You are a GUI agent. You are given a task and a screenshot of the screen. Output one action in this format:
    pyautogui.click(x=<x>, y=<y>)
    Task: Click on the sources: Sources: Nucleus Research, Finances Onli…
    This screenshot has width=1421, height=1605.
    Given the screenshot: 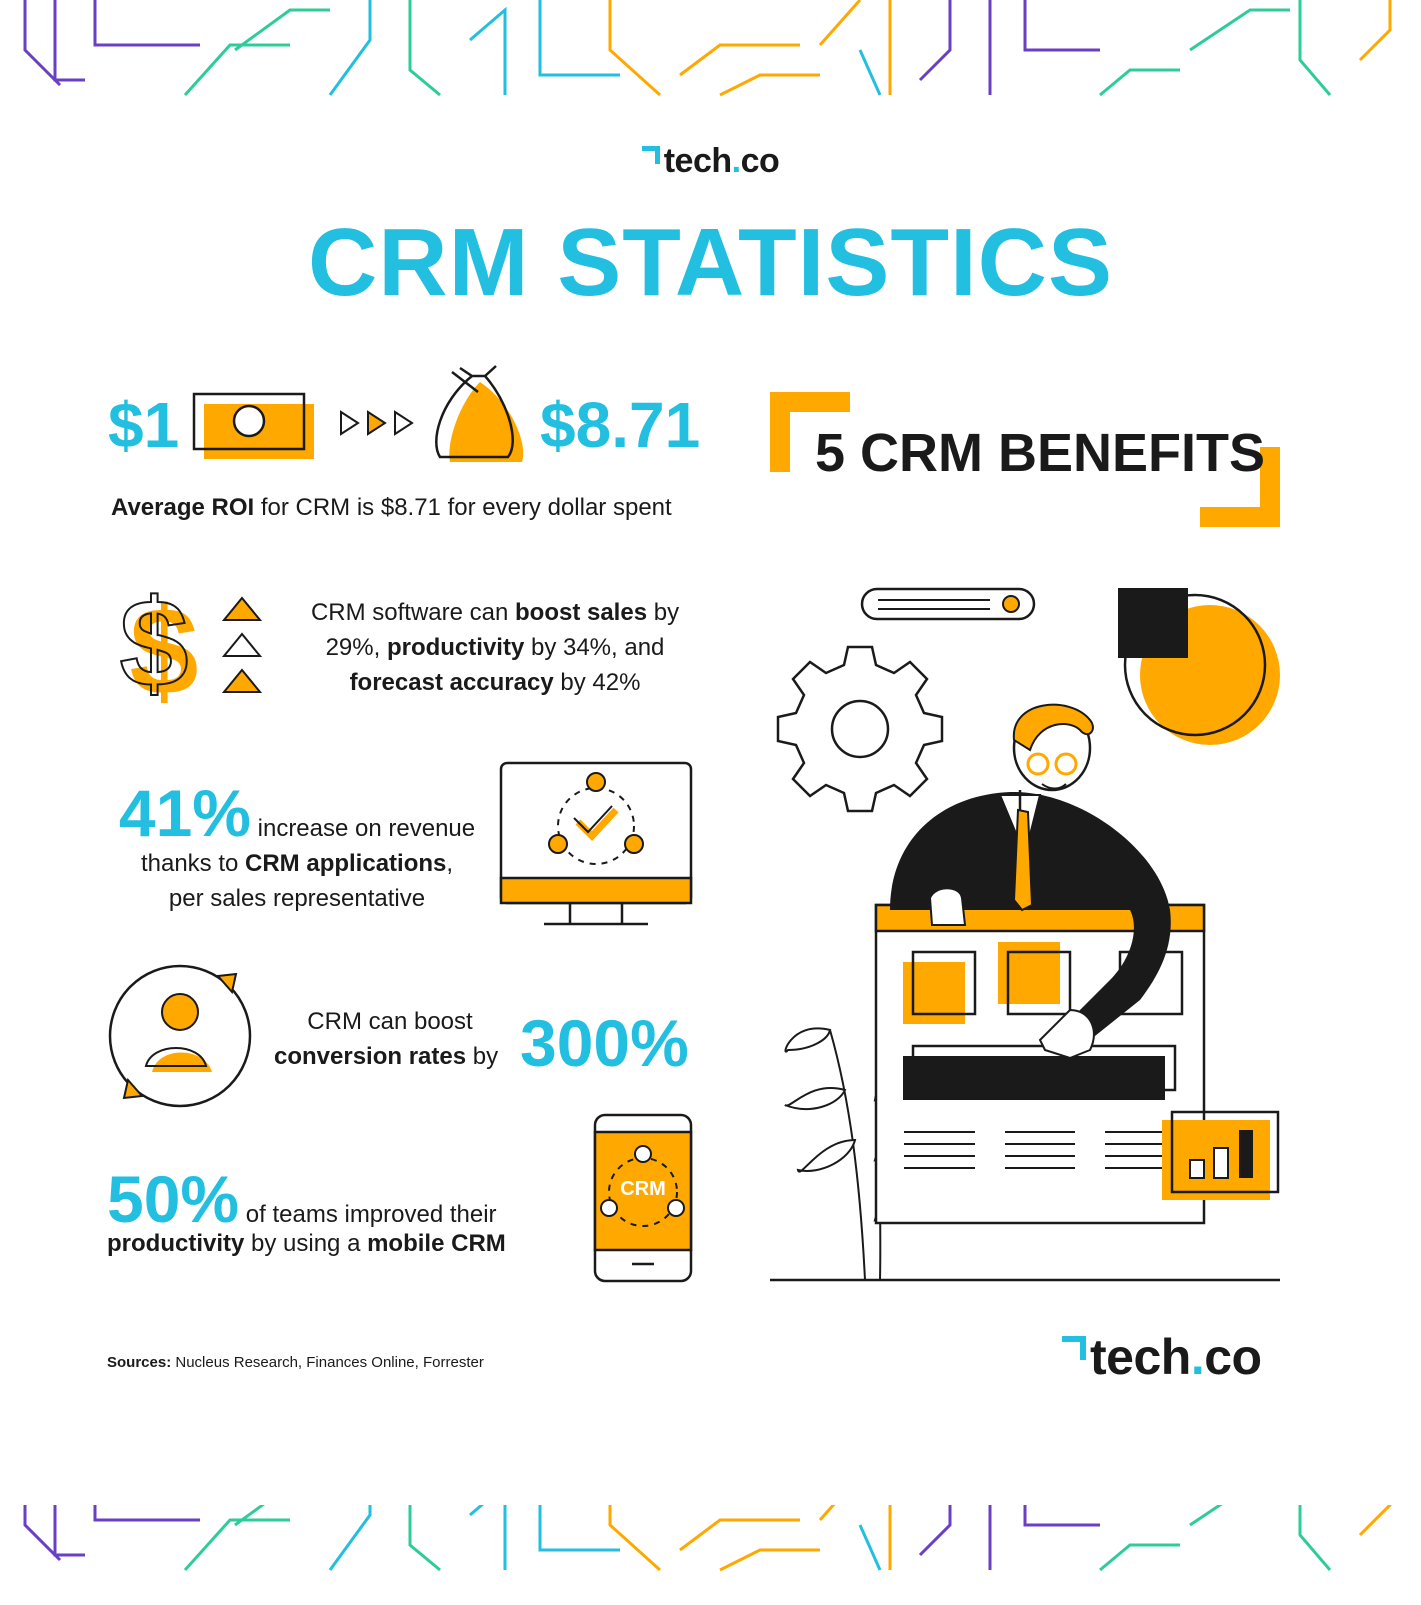 What is the action you would take?
    pyautogui.click(x=295, y=1362)
    